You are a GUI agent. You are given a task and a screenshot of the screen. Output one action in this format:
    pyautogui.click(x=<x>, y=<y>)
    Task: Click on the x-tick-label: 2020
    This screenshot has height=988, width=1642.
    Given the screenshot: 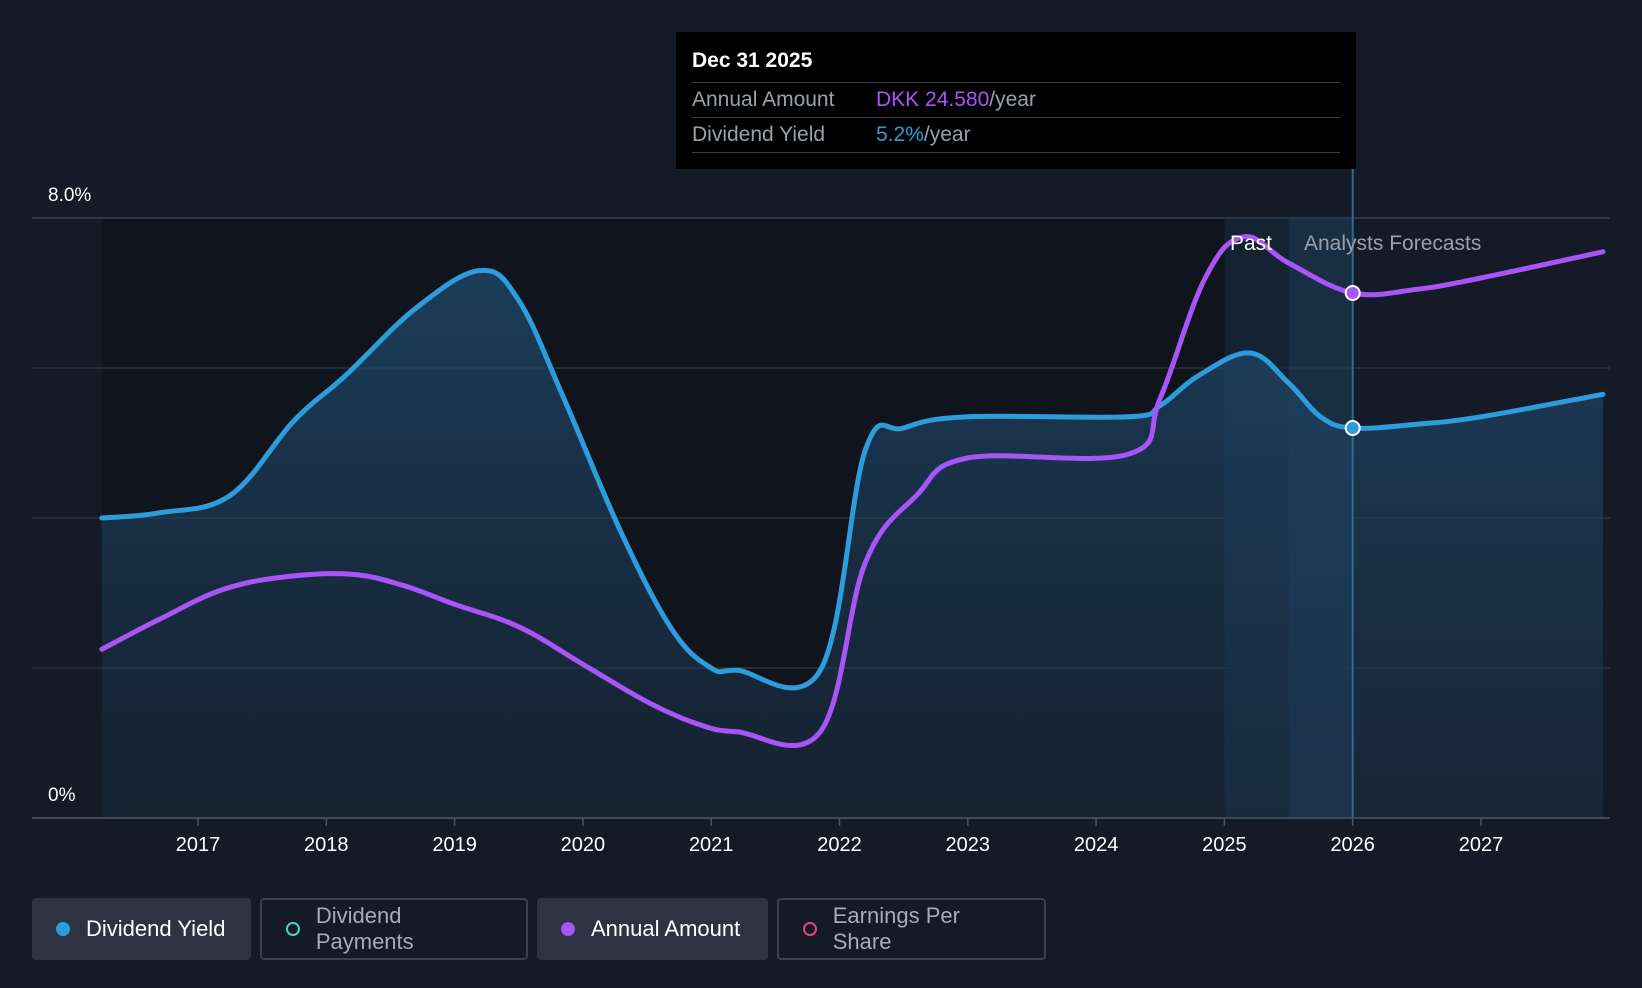 What is the action you would take?
    pyautogui.click(x=583, y=845)
    